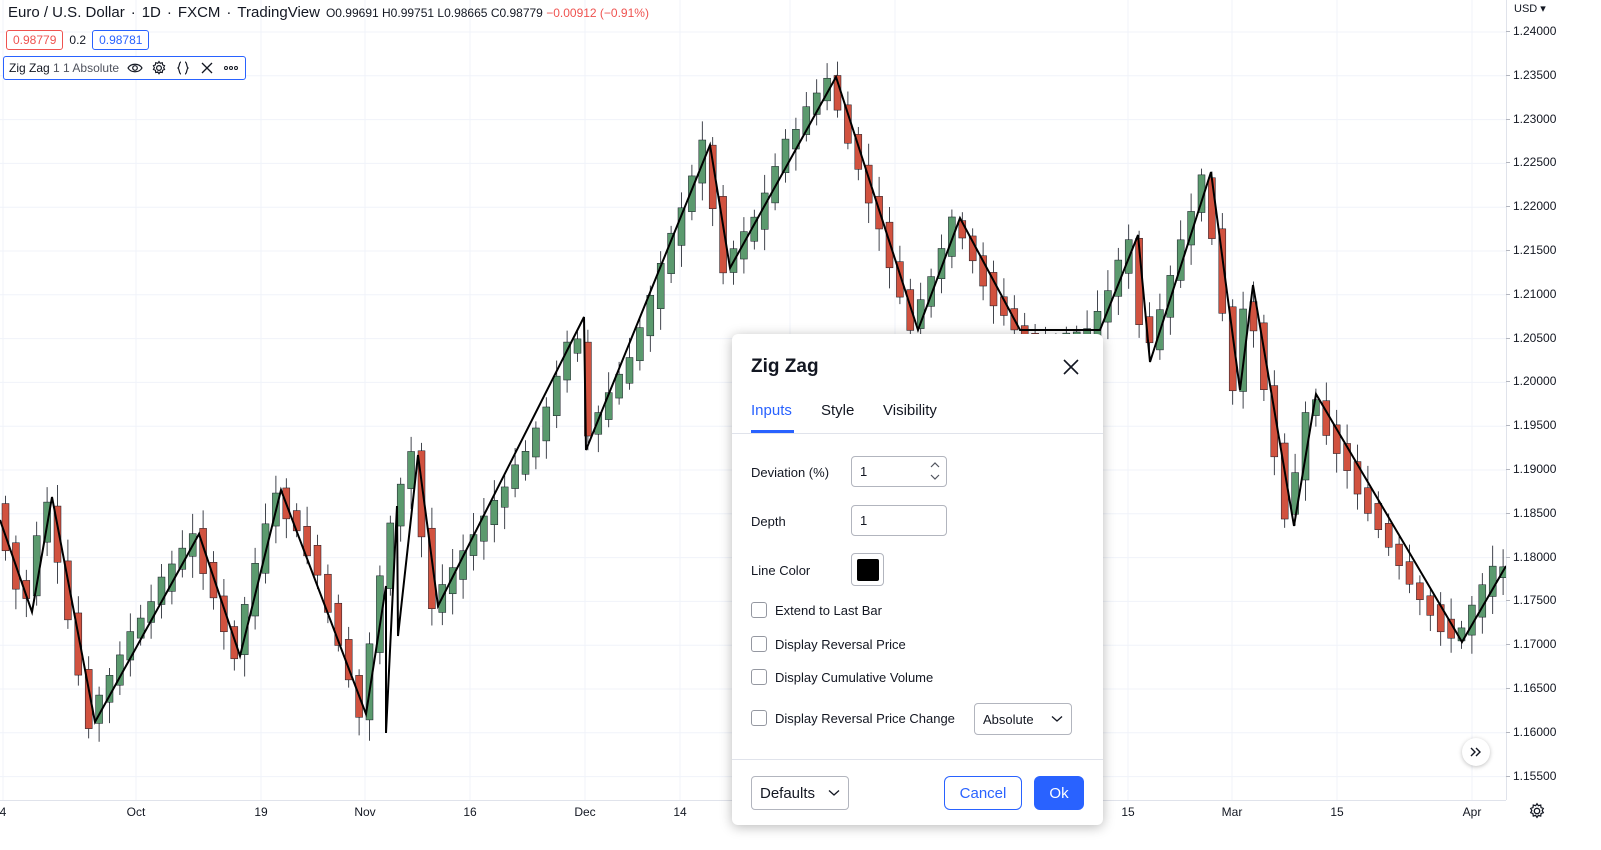 The image size is (1601, 850). What do you see at coordinates (135, 68) in the screenshot?
I see `eye-icon` at bounding box center [135, 68].